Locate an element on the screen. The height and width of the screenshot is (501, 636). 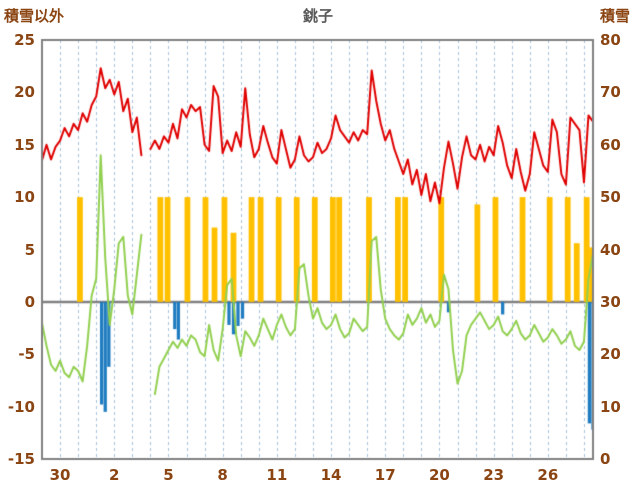
left-axis-tick-label: -10 is located at coordinates (21, 406).